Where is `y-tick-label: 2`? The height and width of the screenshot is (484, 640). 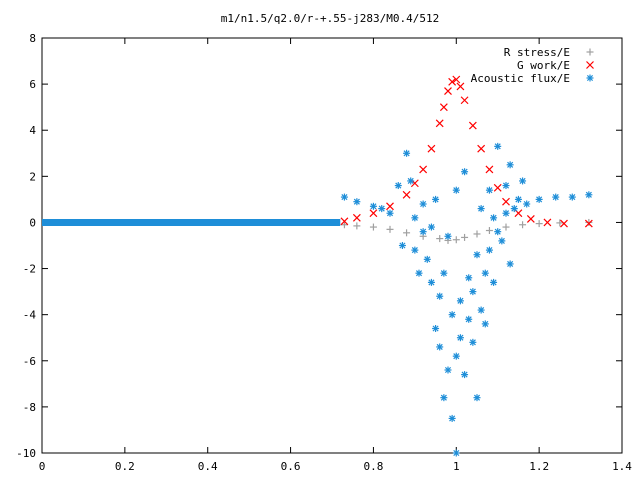
y-tick-label: 2 is located at coordinates (32, 176).